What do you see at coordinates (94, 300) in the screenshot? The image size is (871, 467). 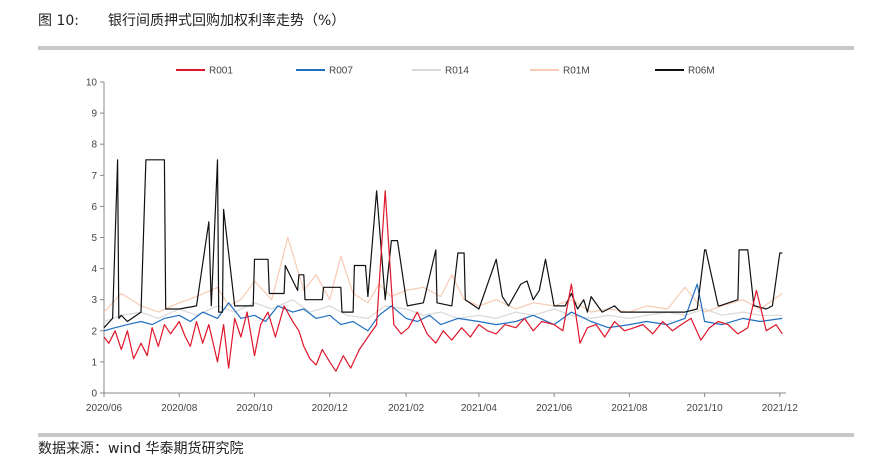 I see `y-tick-label: 3` at bounding box center [94, 300].